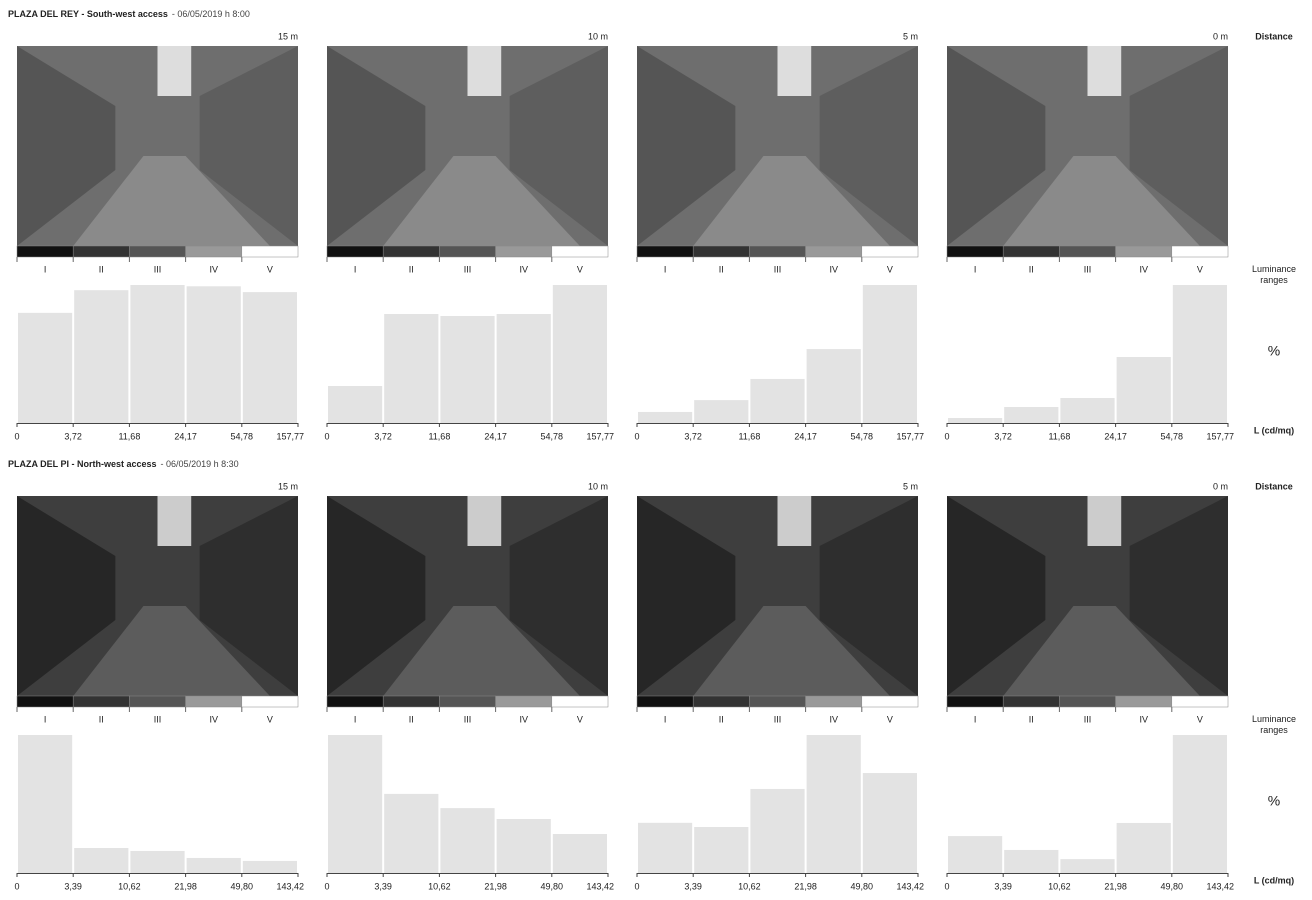 This screenshot has width=1312, height=900. Describe the element at coordinates (805, 886) in the screenshot. I see `x-tick-label: 21,98` at that location.